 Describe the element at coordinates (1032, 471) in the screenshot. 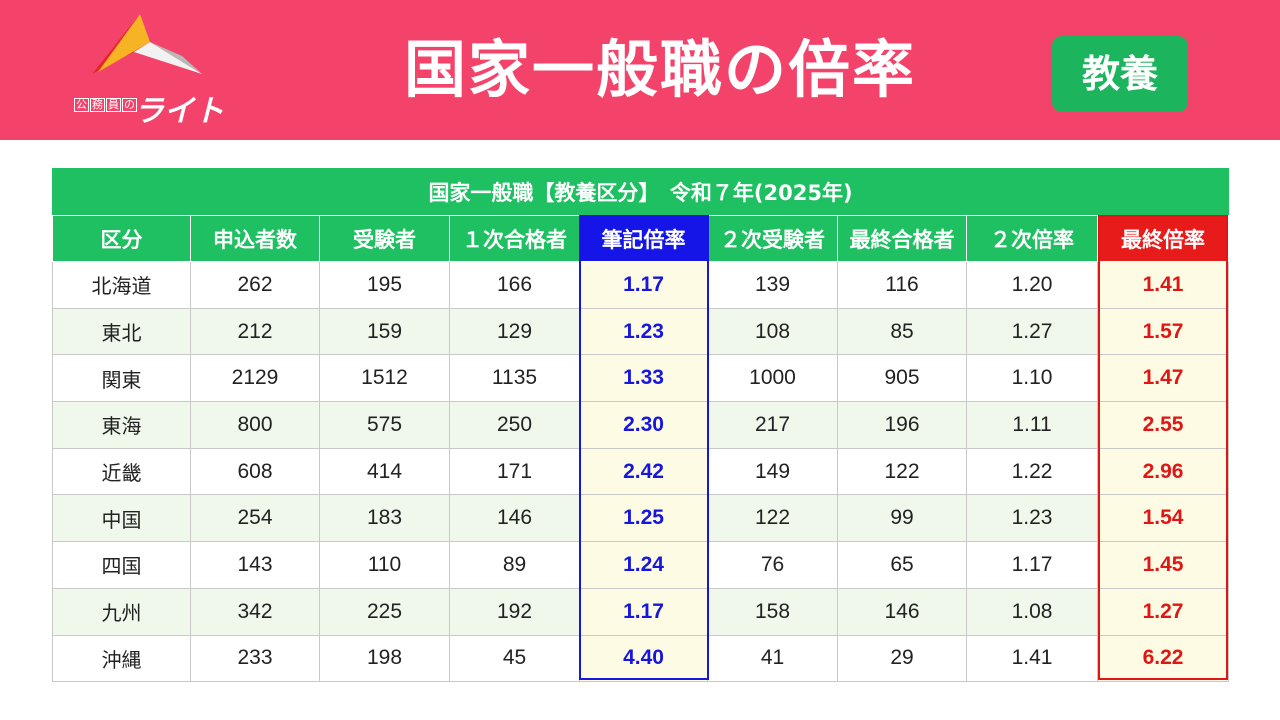

I see `second-ratio-cell: 1.22` at that location.